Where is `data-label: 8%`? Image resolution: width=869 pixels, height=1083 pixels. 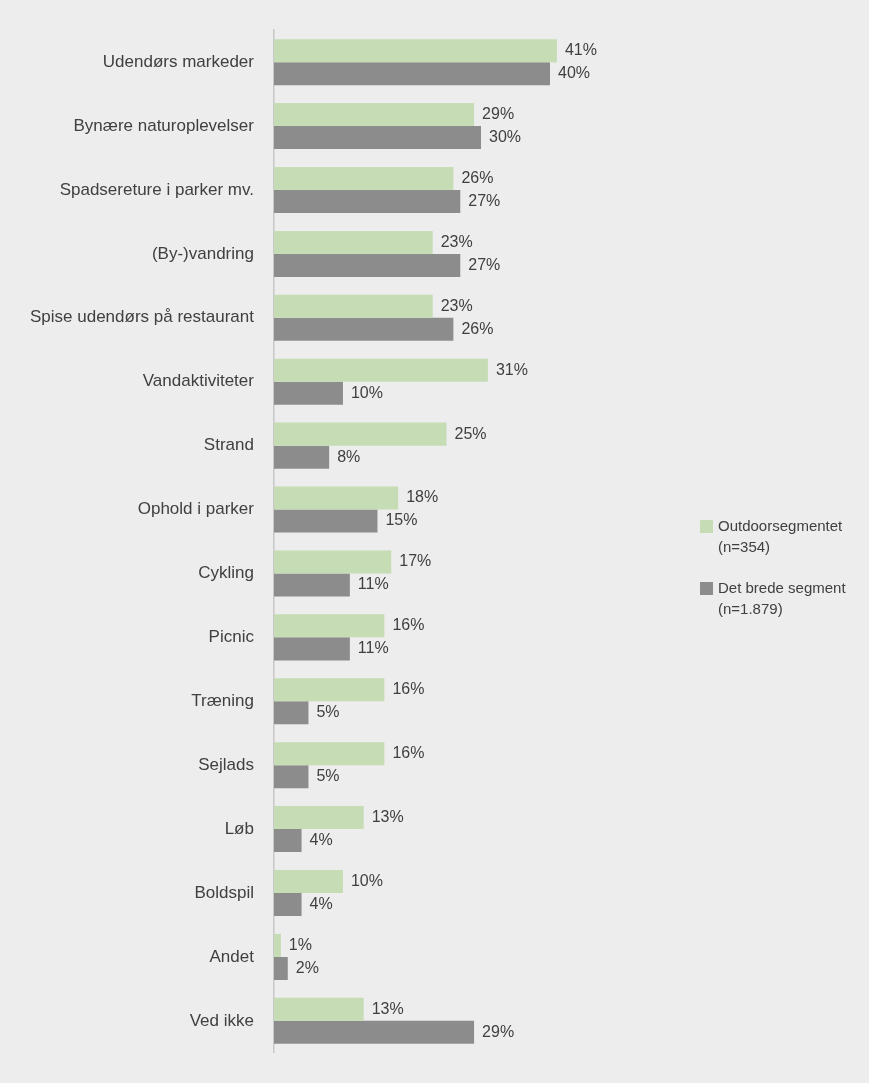
data-label: 8% is located at coordinates (349, 456).